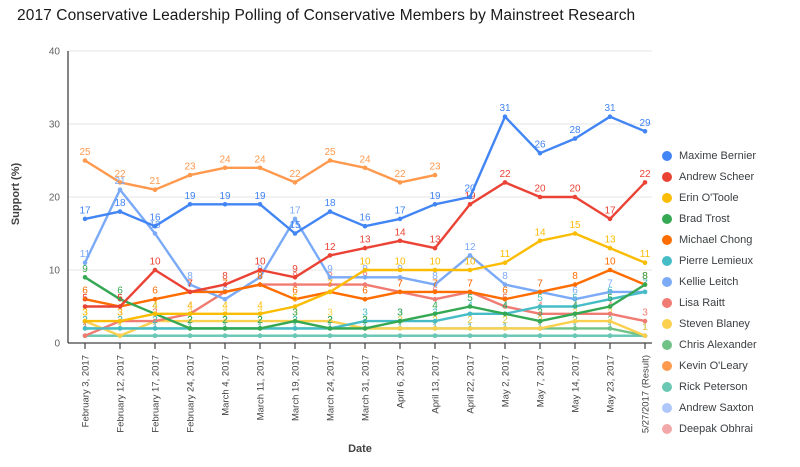 Image resolution: width=800 pixels, height=467 pixels. I want to click on legend-label-chris-alexander: Chris Alexander, so click(718, 345).